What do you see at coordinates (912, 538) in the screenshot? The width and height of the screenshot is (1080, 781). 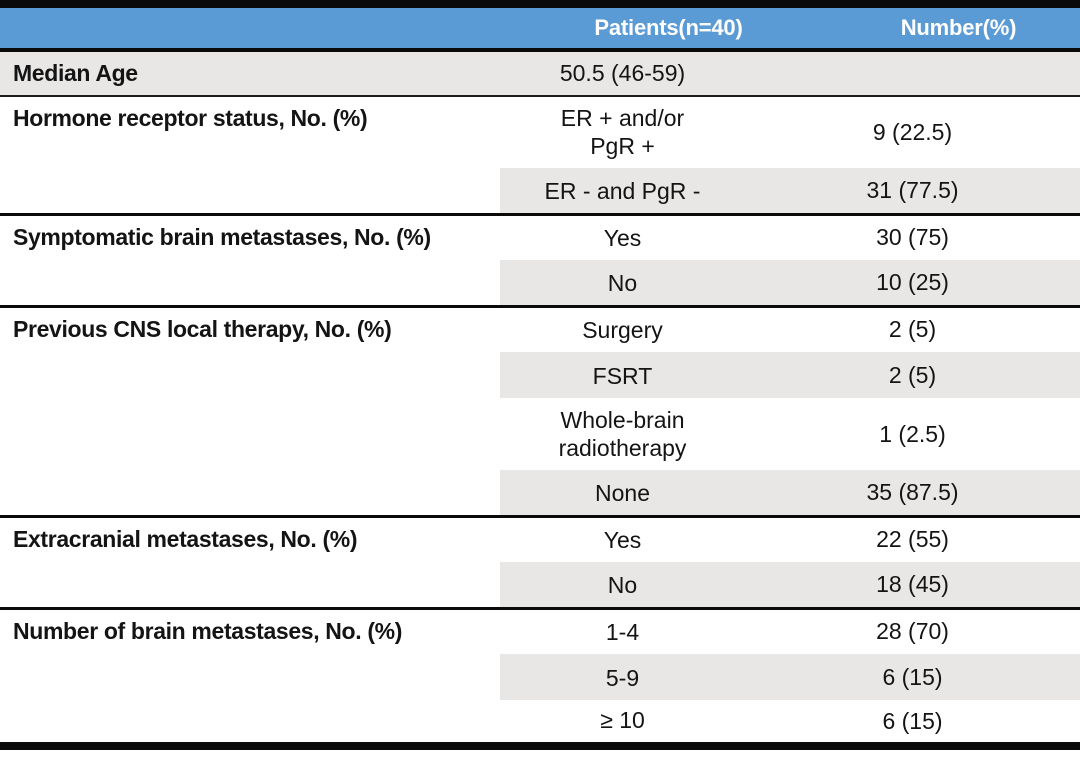 I see `number-cell: 22 (55)` at bounding box center [912, 538].